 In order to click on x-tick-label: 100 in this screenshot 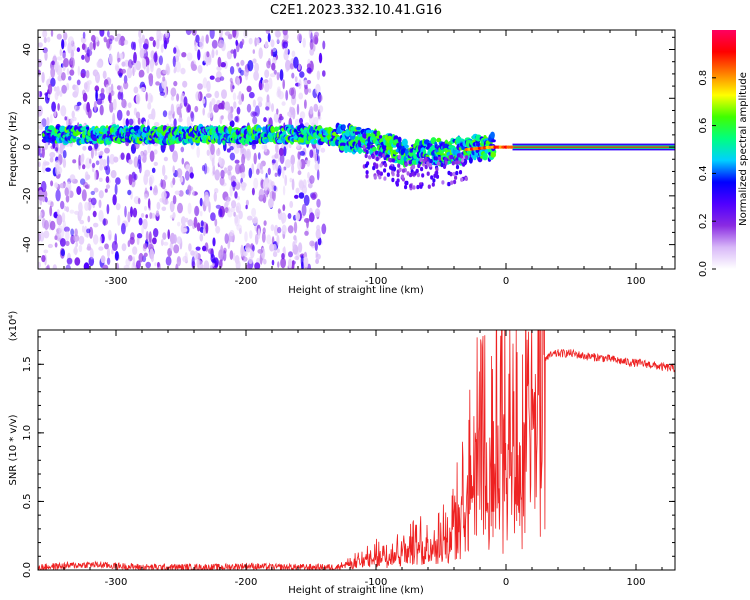, I will do `click(635, 281)`.